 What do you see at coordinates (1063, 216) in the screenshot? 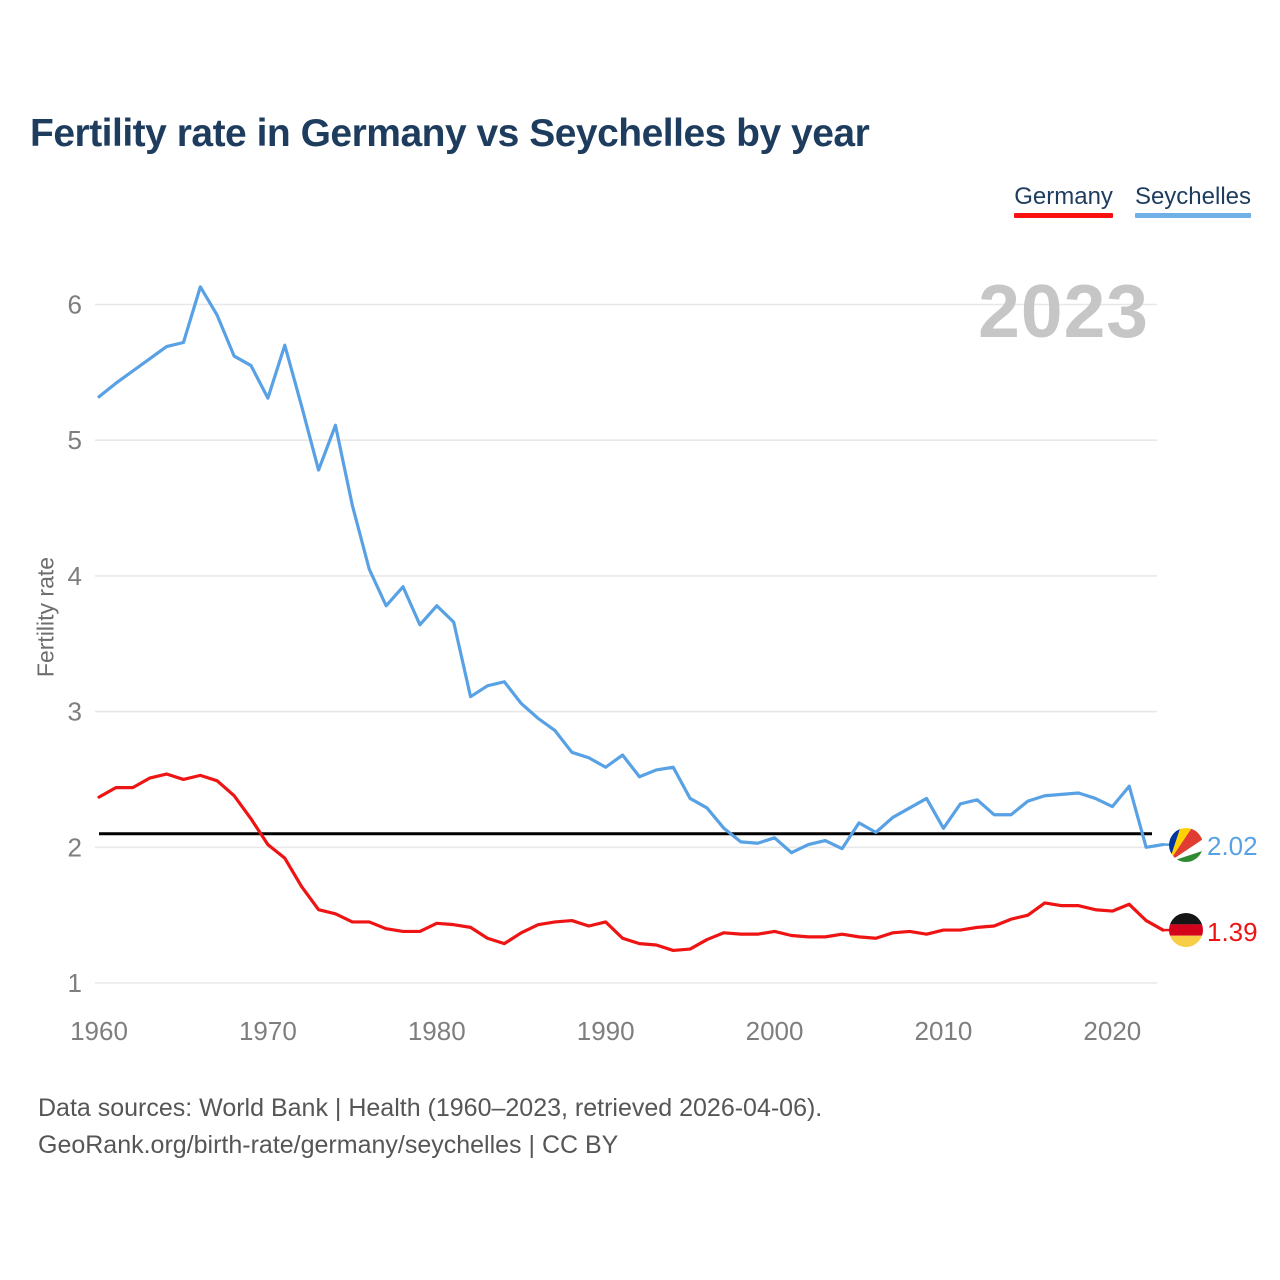
I see `legend-underline-germany` at bounding box center [1063, 216].